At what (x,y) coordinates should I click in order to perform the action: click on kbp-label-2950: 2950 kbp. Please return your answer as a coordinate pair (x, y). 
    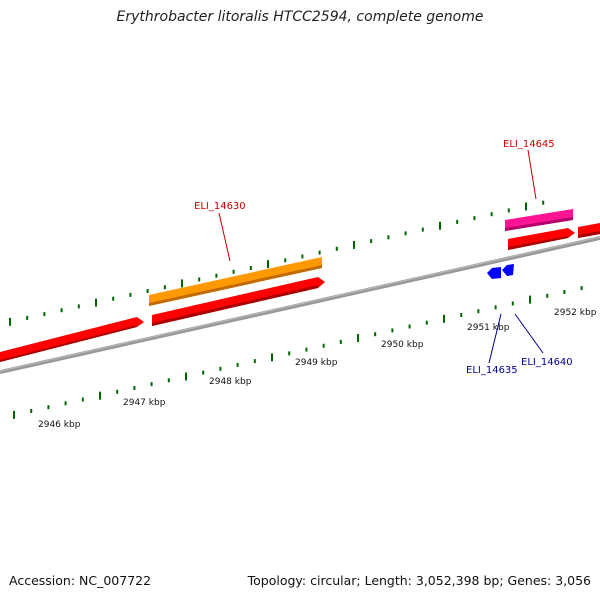
    Looking at the image, I should click on (402, 345).